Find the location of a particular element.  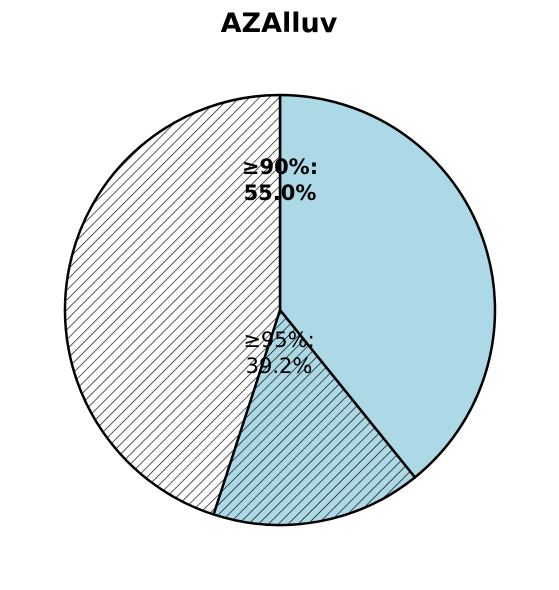

pie-label-95-line2: 39.2% is located at coordinates (279, 366).